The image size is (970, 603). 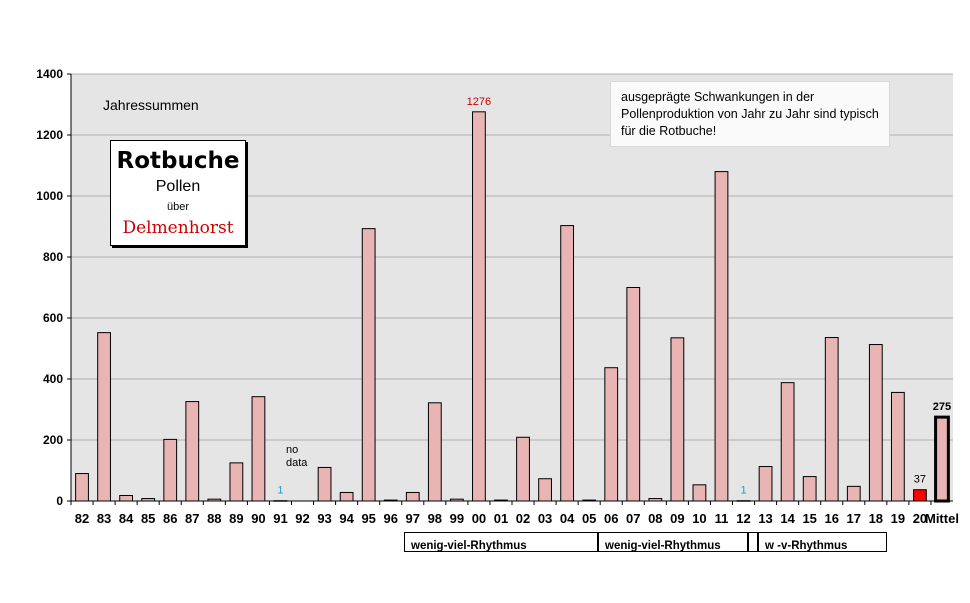 I want to click on y-tick-label: 200, so click(x=53, y=440).